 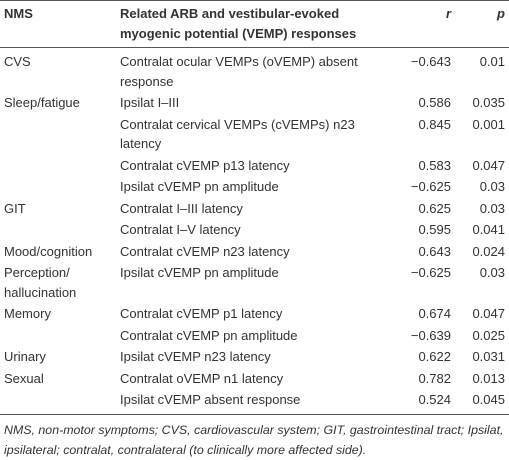 What do you see at coordinates (430, 61) in the screenshot?
I see `r-value-cell: −0.643` at bounding box center [430, 61].